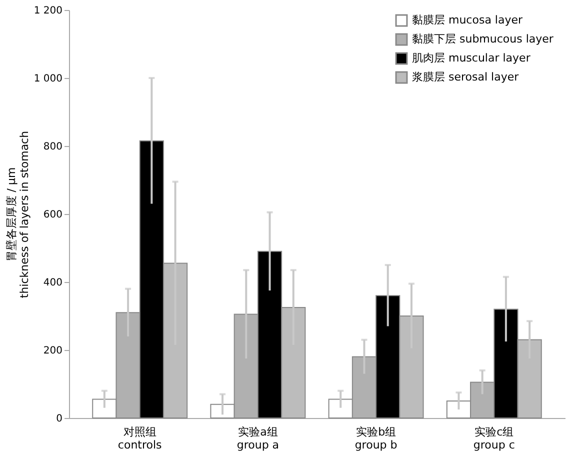 This screenshot has width=570, height=455. Describe the element at coordinates (468, 20) in the screenshot. I see `legend-label: 黏膜层 mucosa layer` at that location.